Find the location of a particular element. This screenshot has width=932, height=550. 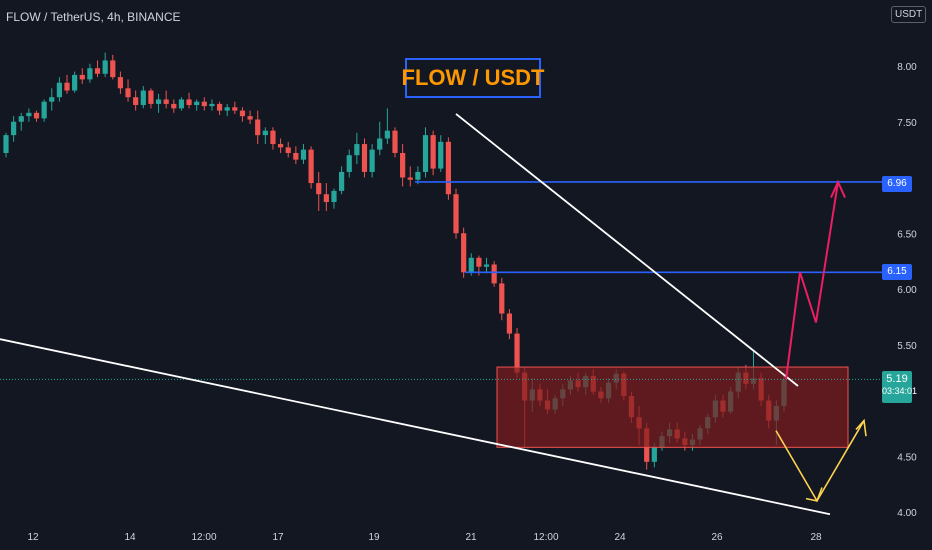

projection-alt-arrowhead-up is located at coordinates (861, 427).